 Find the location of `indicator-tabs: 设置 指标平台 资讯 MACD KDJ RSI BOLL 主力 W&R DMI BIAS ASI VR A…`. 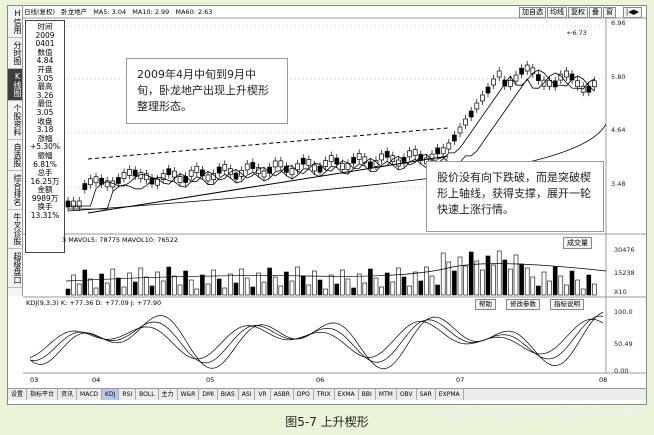

indicator-tabs: 设置 指标平台 资讯 MACD KDJ RSI BOLL 主力 W&R DMI BIAS ASI VR A… is located at coordinates (327, 394).